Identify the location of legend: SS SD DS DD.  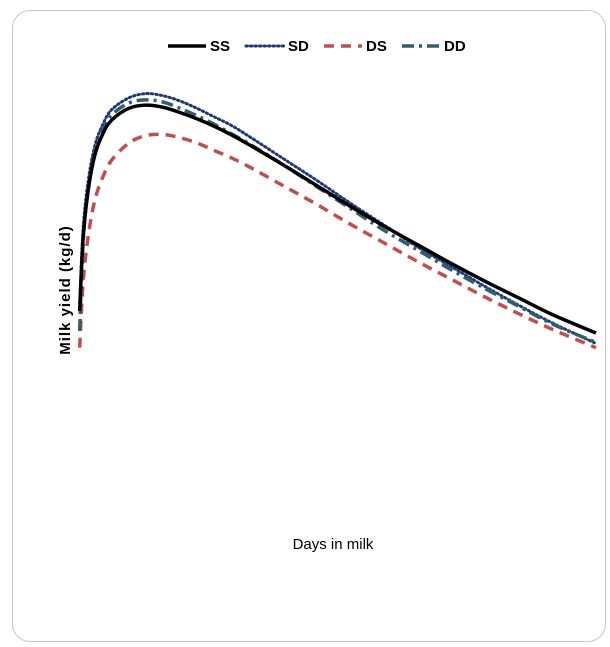
(317, 46).